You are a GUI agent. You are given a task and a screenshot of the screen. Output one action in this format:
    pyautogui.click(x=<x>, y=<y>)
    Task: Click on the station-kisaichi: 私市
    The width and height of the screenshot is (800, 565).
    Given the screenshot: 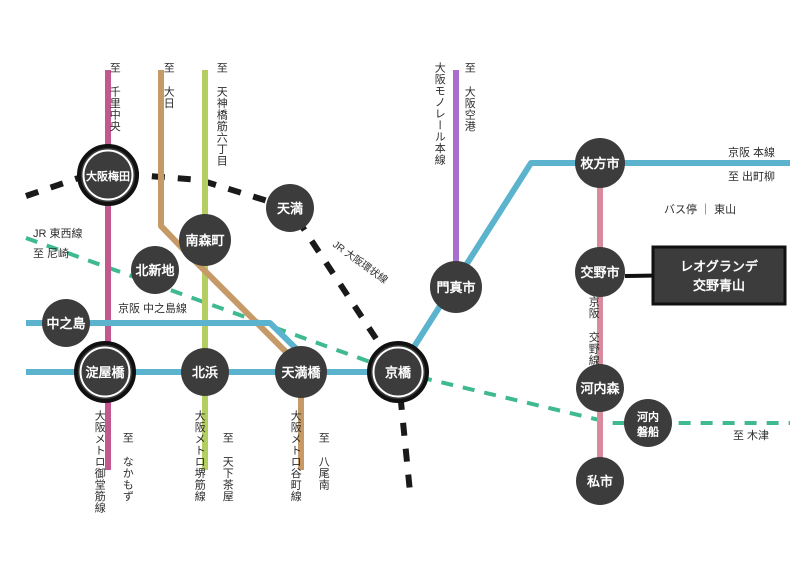 What is the action you would take?
    pyautogui.click(x=600, y=481)
    